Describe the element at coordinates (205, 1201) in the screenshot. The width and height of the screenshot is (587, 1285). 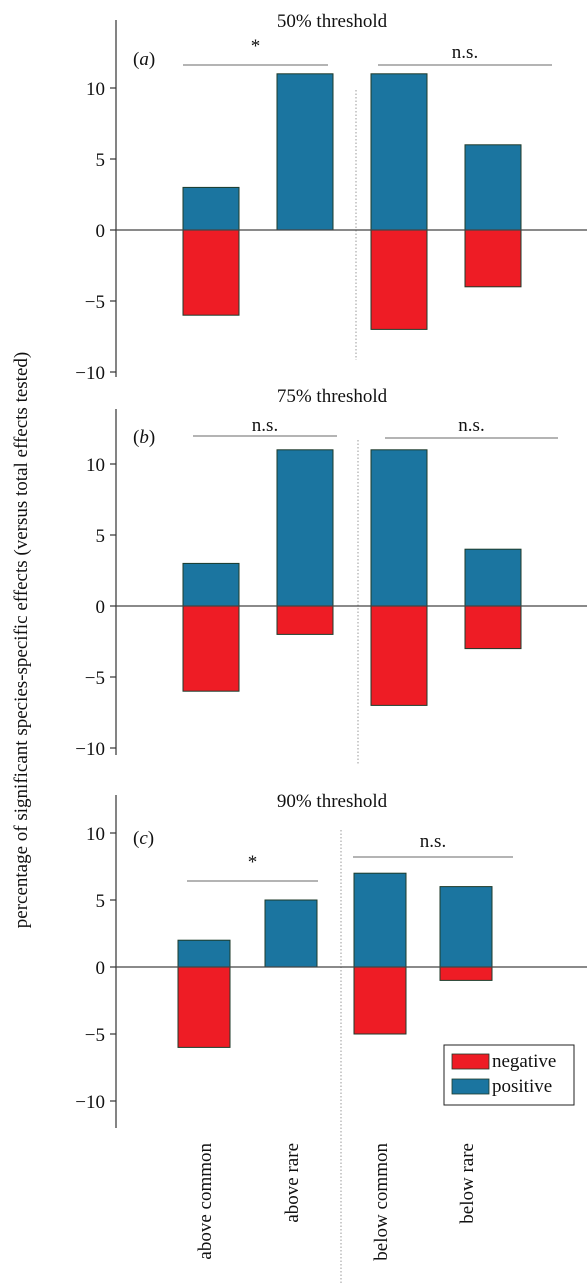
I see `x-tick-label: above common` at that location.